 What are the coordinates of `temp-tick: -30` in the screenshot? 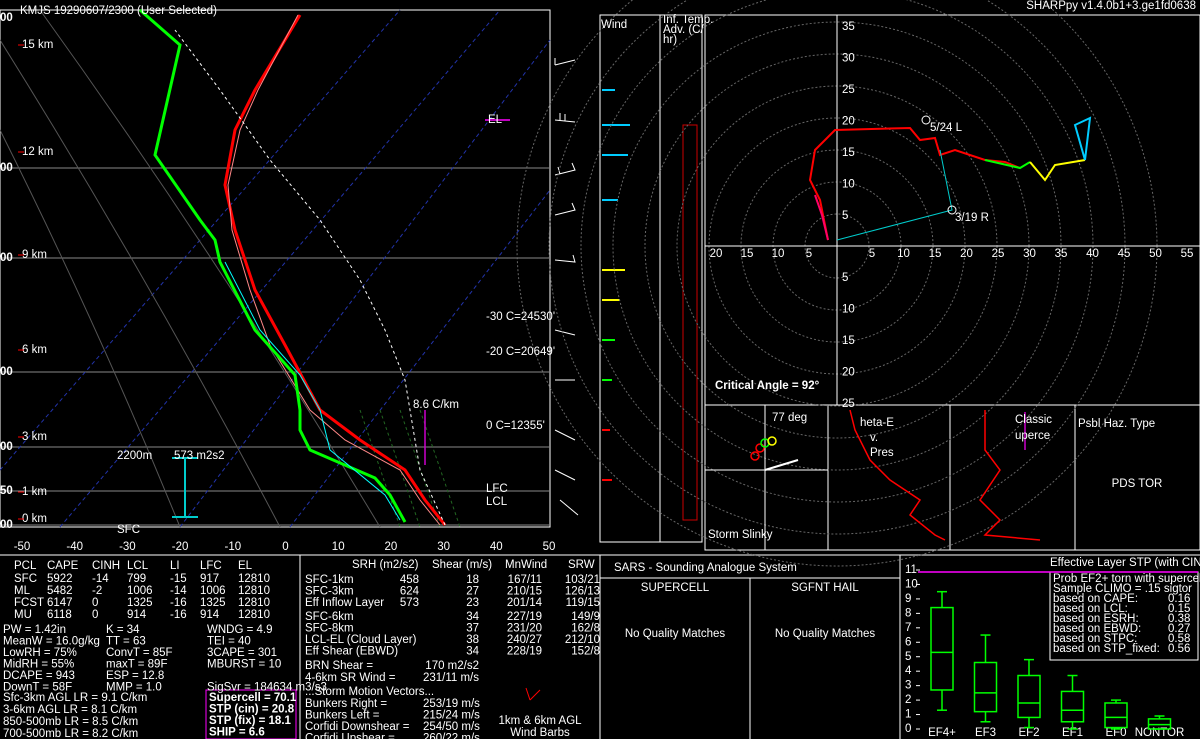 It's located at (127, 547).